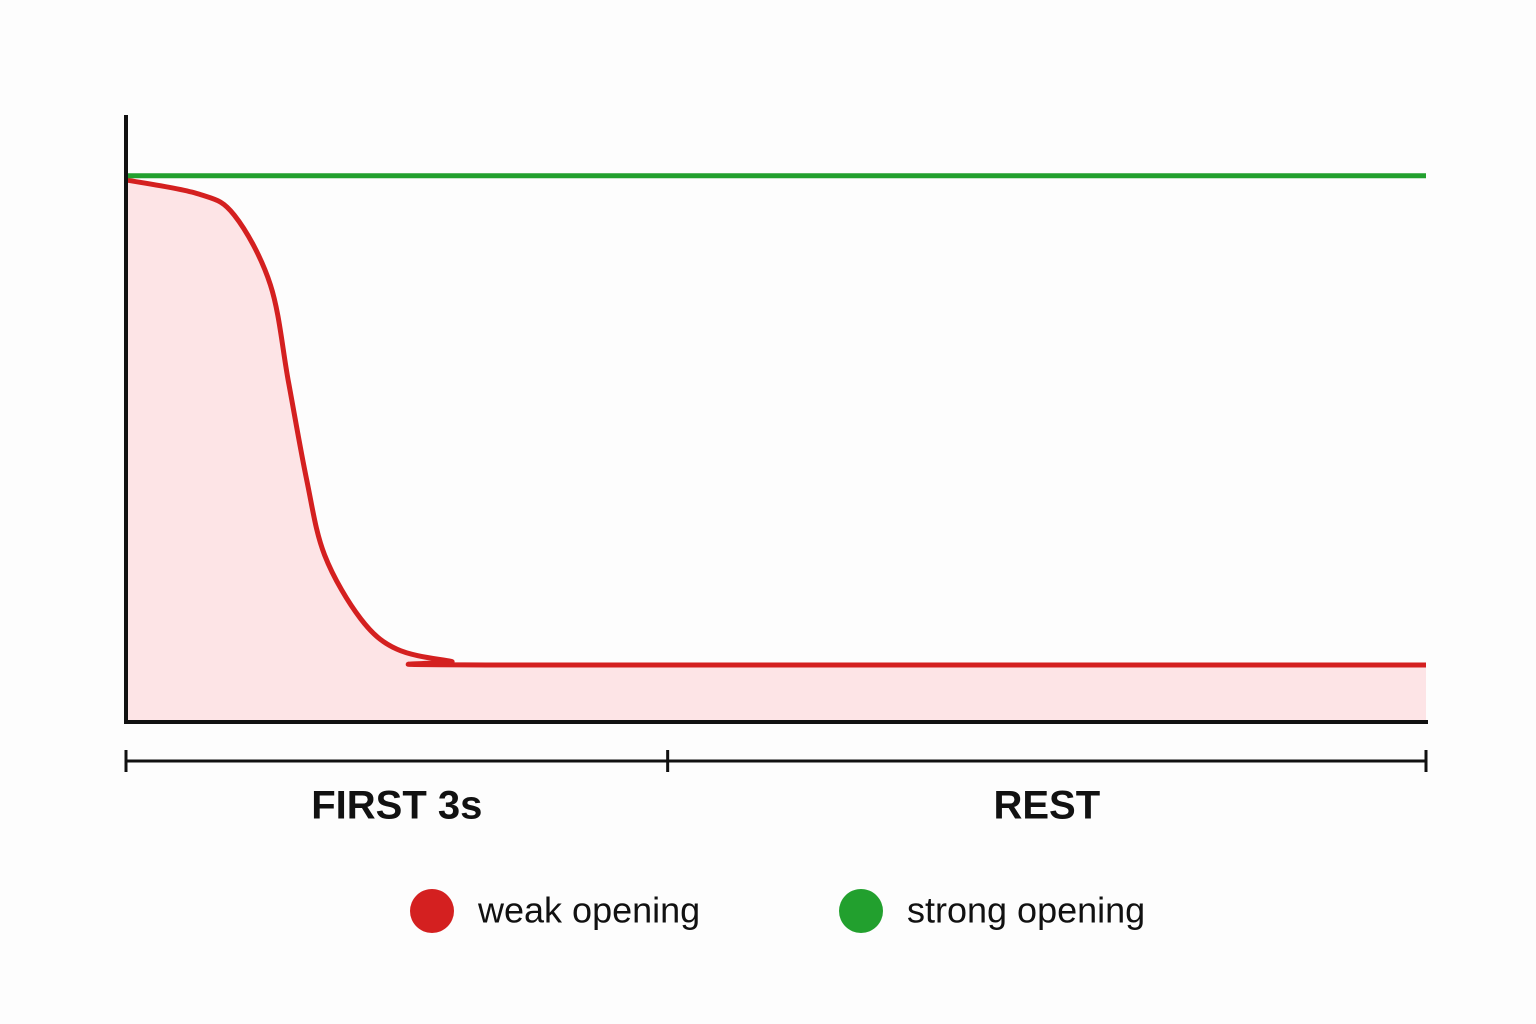 The height and width of the screenshot is (1024, 1536). What do you see at coordinates (1046, 806) in the screenshot?
I see `segment-label: REST` at bounding box center [1046, 806].